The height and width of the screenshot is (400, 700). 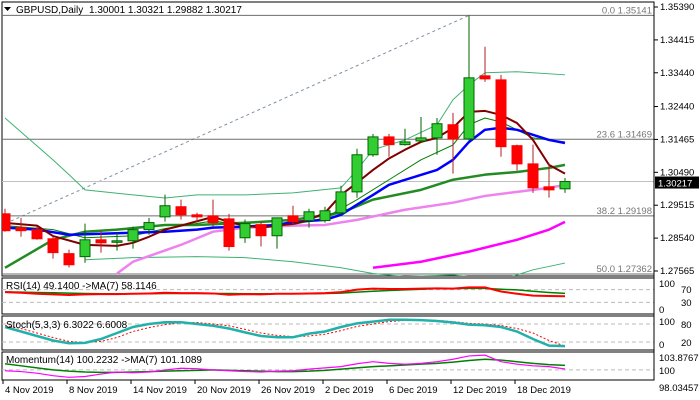 I want to click on price-axis-label: 1.31465, so click(x=677, y=139).